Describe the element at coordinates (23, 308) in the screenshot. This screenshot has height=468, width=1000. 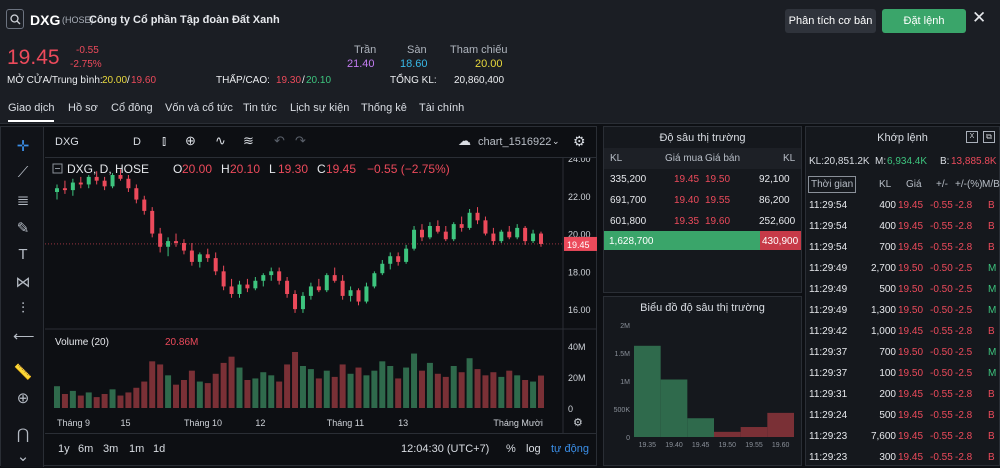
I see `forecast-tool-icon: ⫶` at that location.